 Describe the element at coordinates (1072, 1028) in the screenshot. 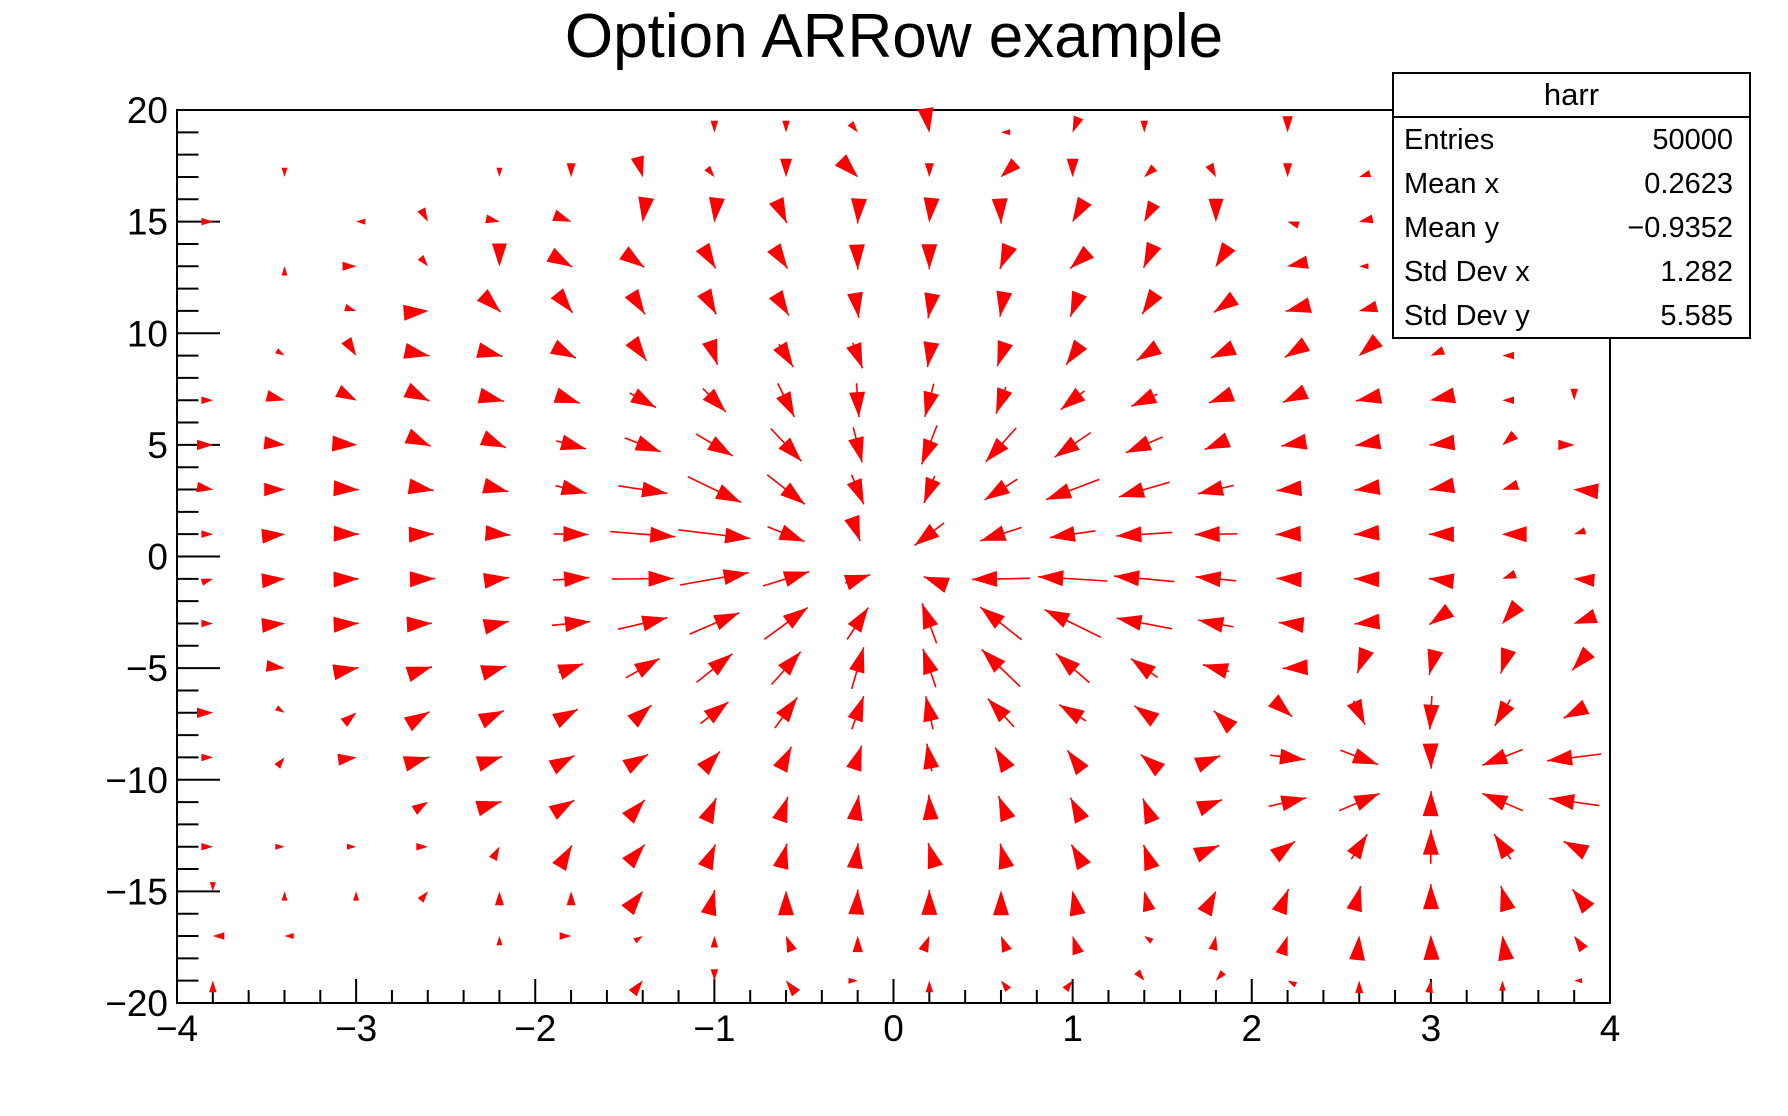

I see `x-tick-label: 1` at that location.